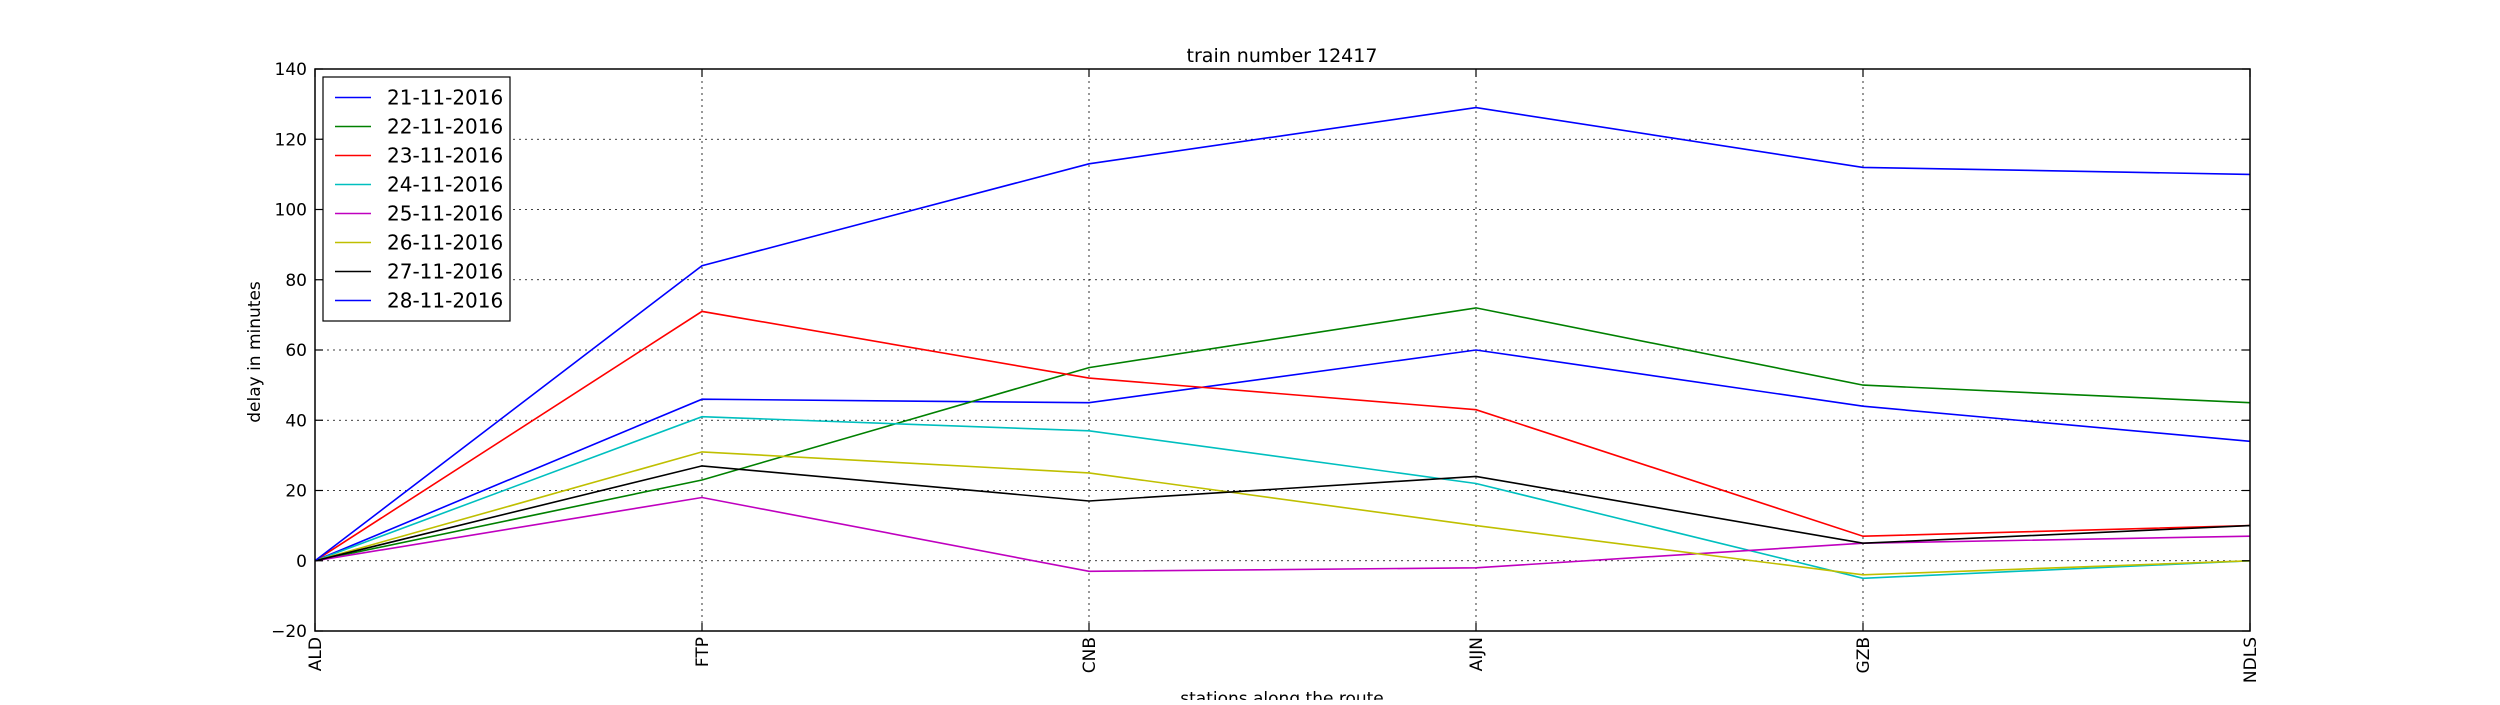  I want to click on x-tick-label: FTP, so click(703, 652).